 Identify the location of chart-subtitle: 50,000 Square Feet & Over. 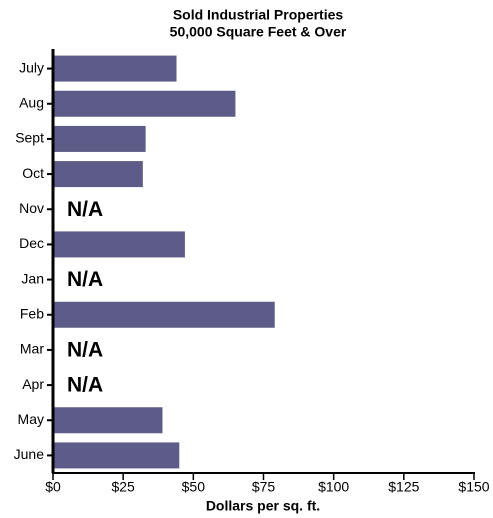
(258, 32).